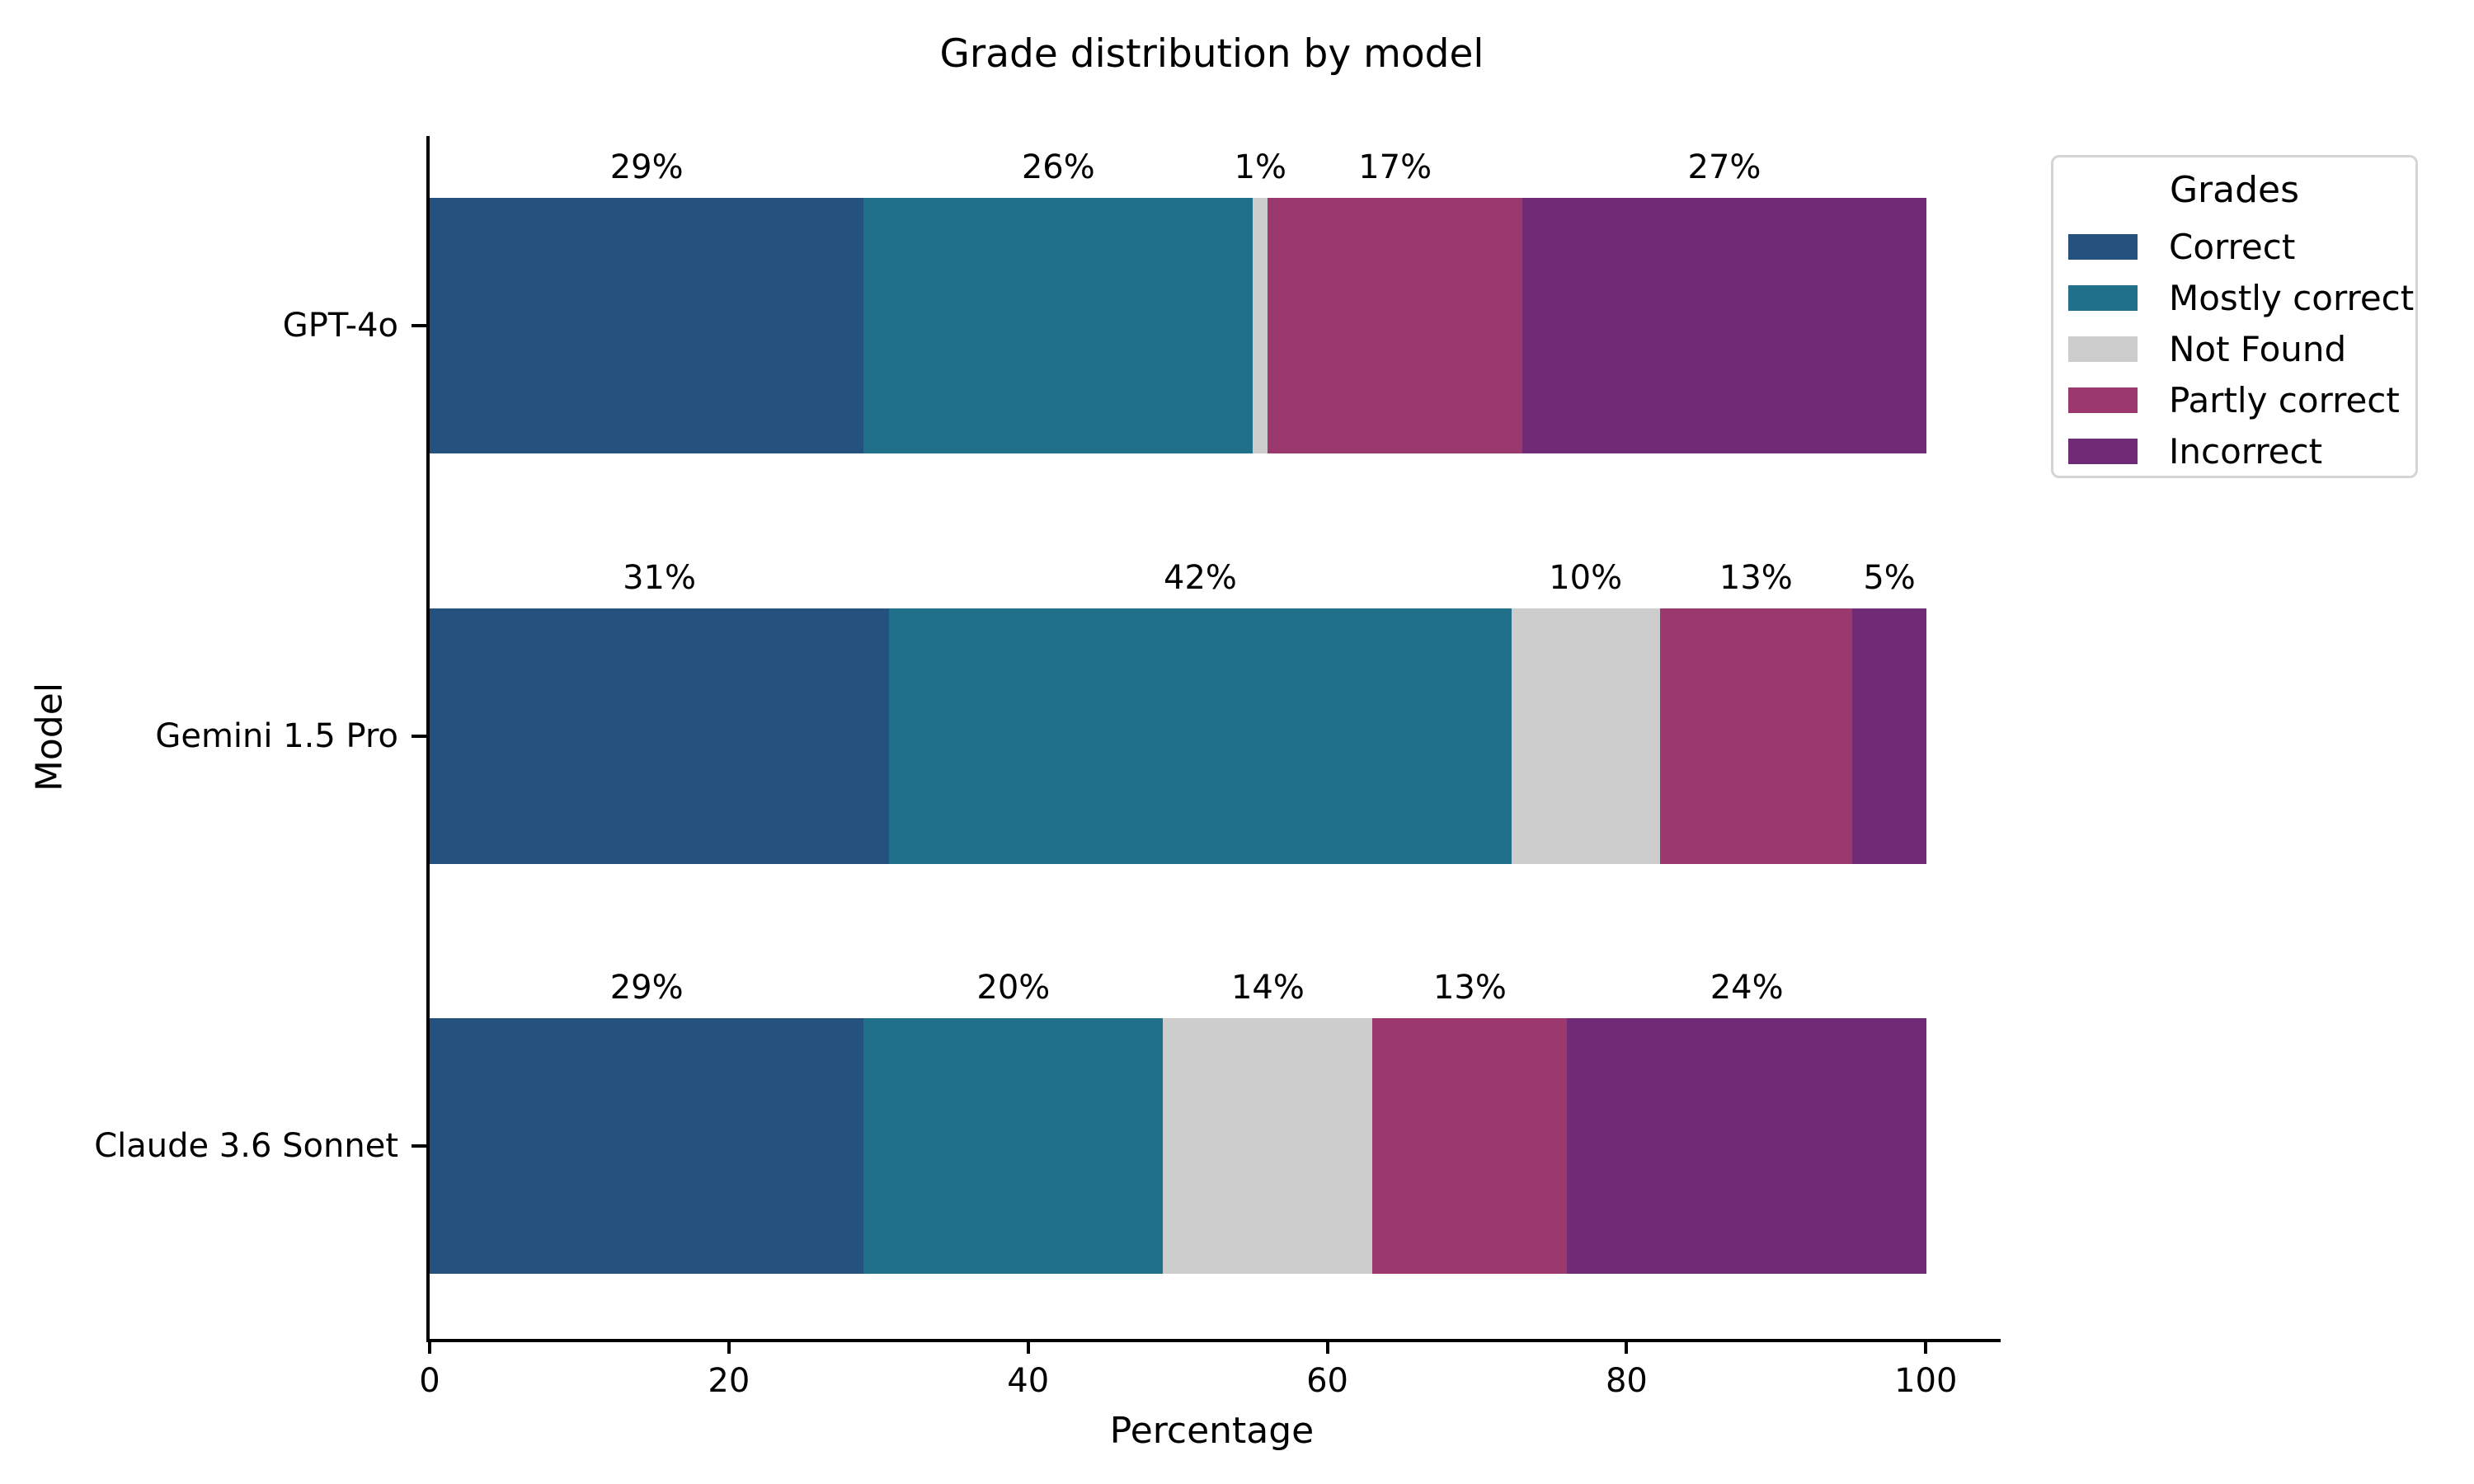 The width and height of the screenshot is (2474, 1484). What do you see at coordinates (1260, 300) in the screenshot?
I see `bar-segment-not-found: 1%` at bounding box center [1260, 300].